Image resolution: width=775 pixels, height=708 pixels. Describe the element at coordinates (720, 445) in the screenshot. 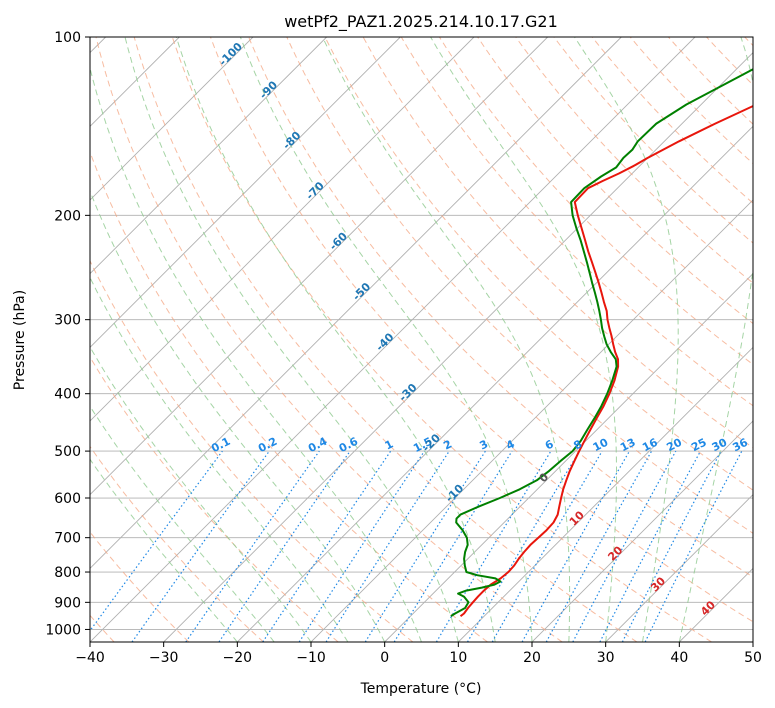

I see `mixing-ratio-label: 30` at that location.